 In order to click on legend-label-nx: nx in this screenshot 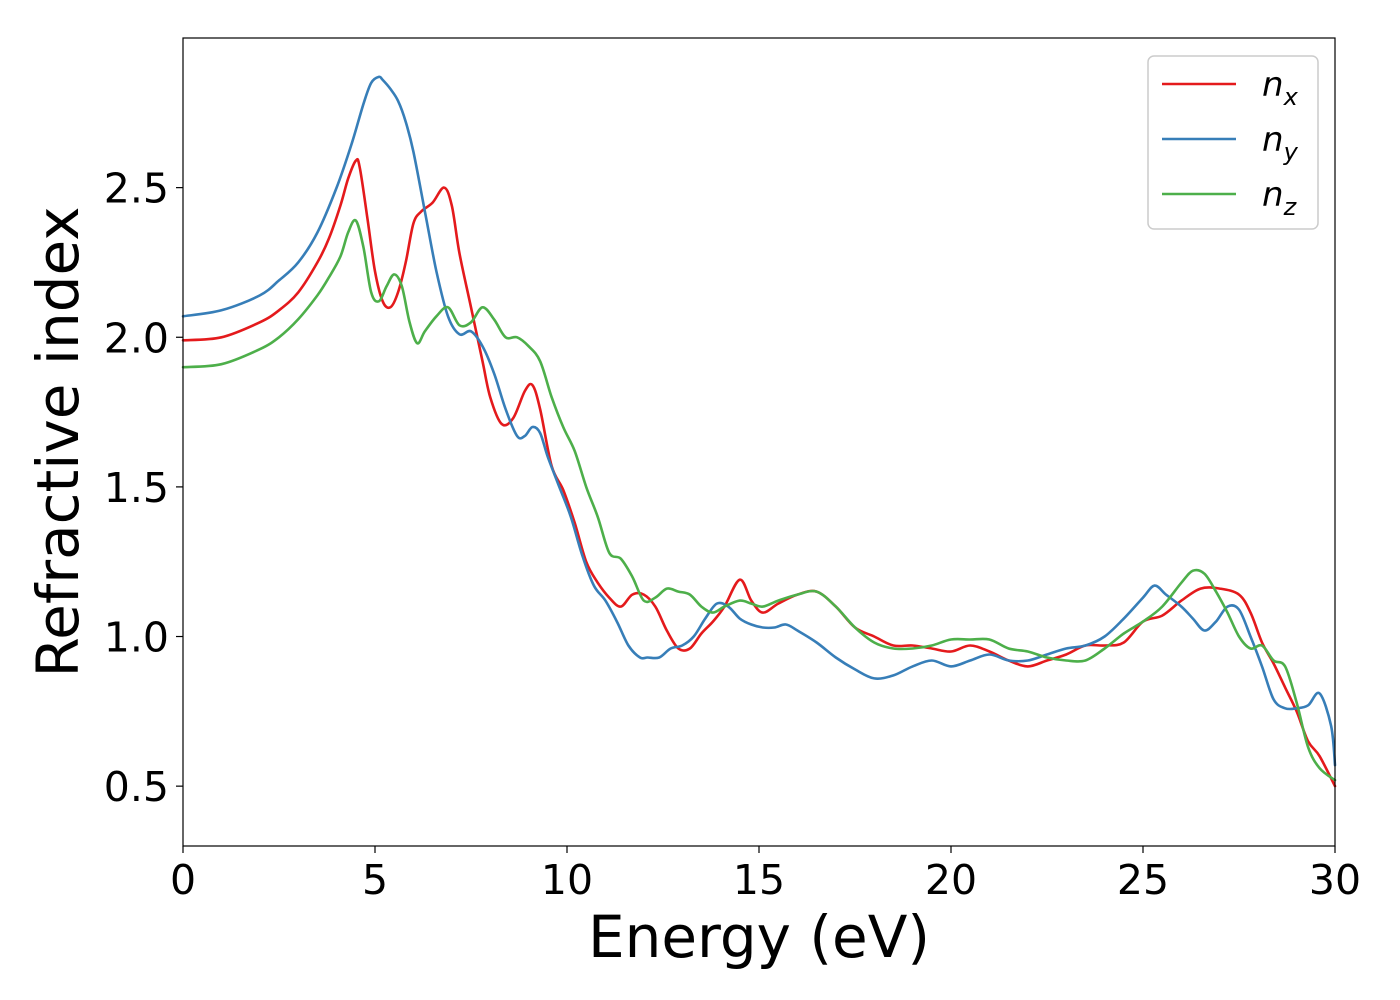, I will do `click(1280, 88)`.